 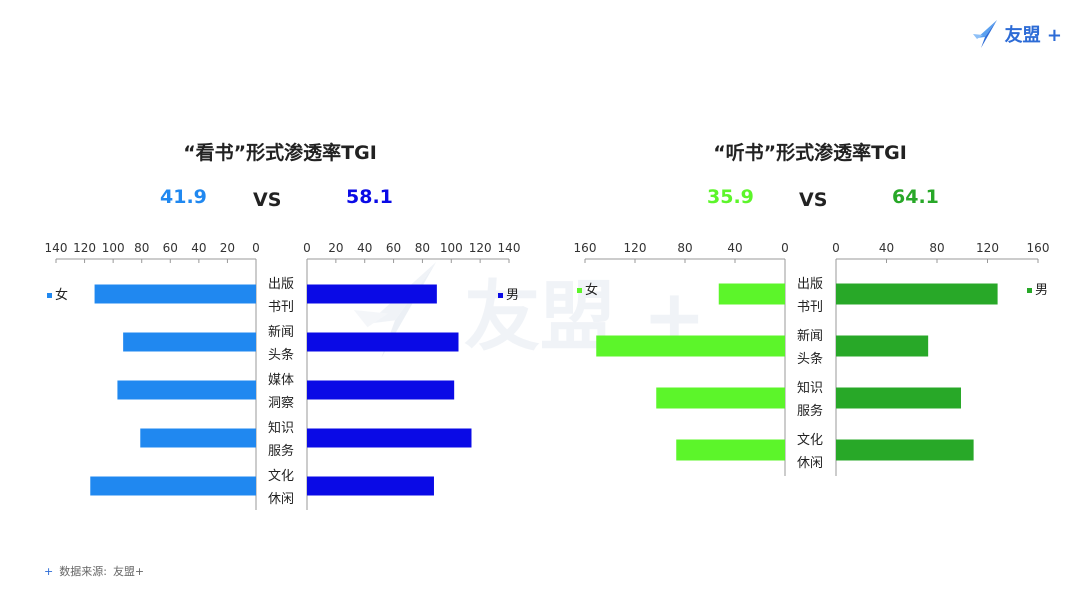 I want to click on reading-male-share: 58.1, so click(x=369, y=197).